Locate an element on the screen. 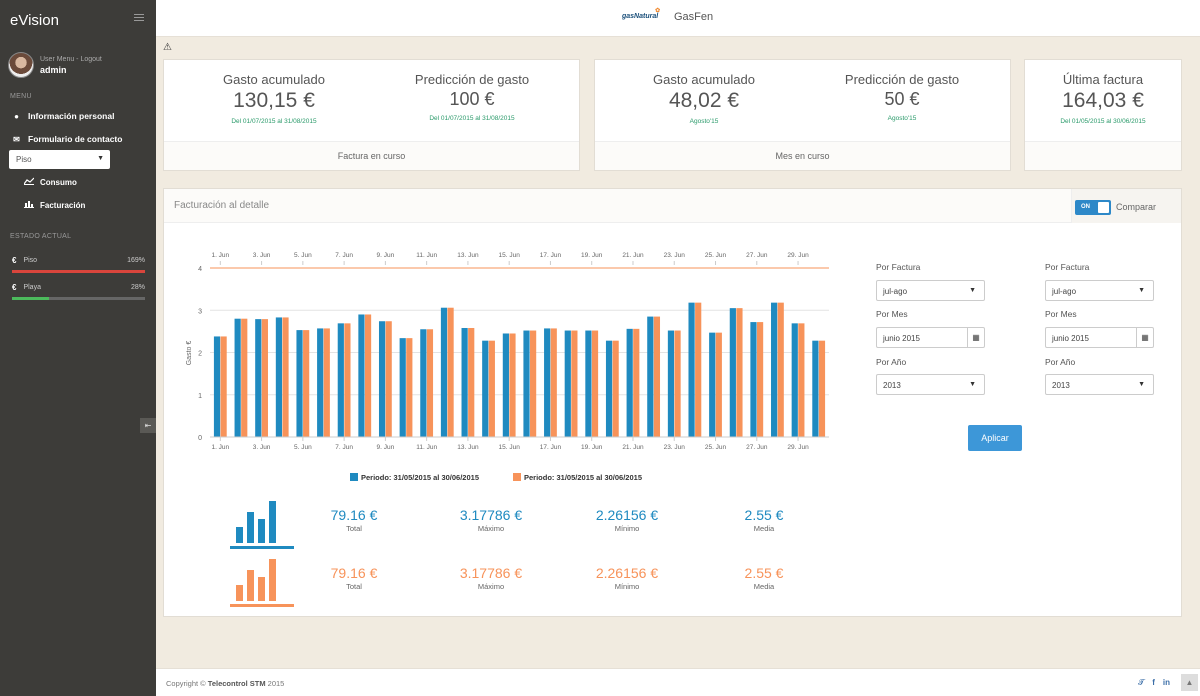  x-tick-label: 27. Jun is located at coordinates (757, 447).